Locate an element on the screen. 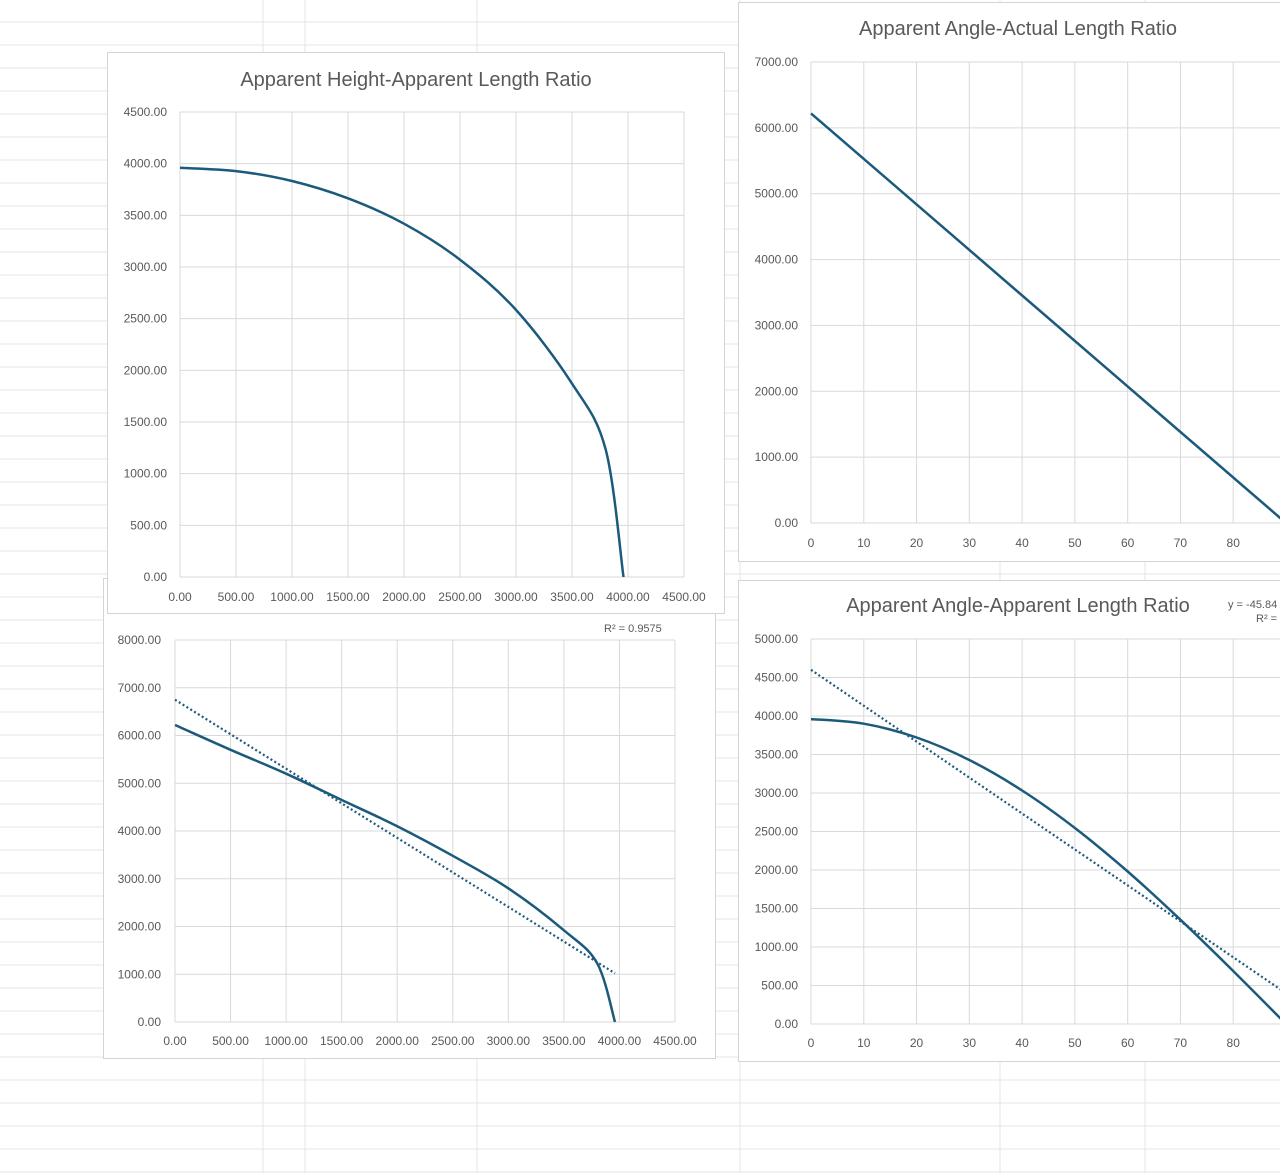  chart-title: Apparent Angle-Actual Length Ratio is located at coordinates (1018, 29).